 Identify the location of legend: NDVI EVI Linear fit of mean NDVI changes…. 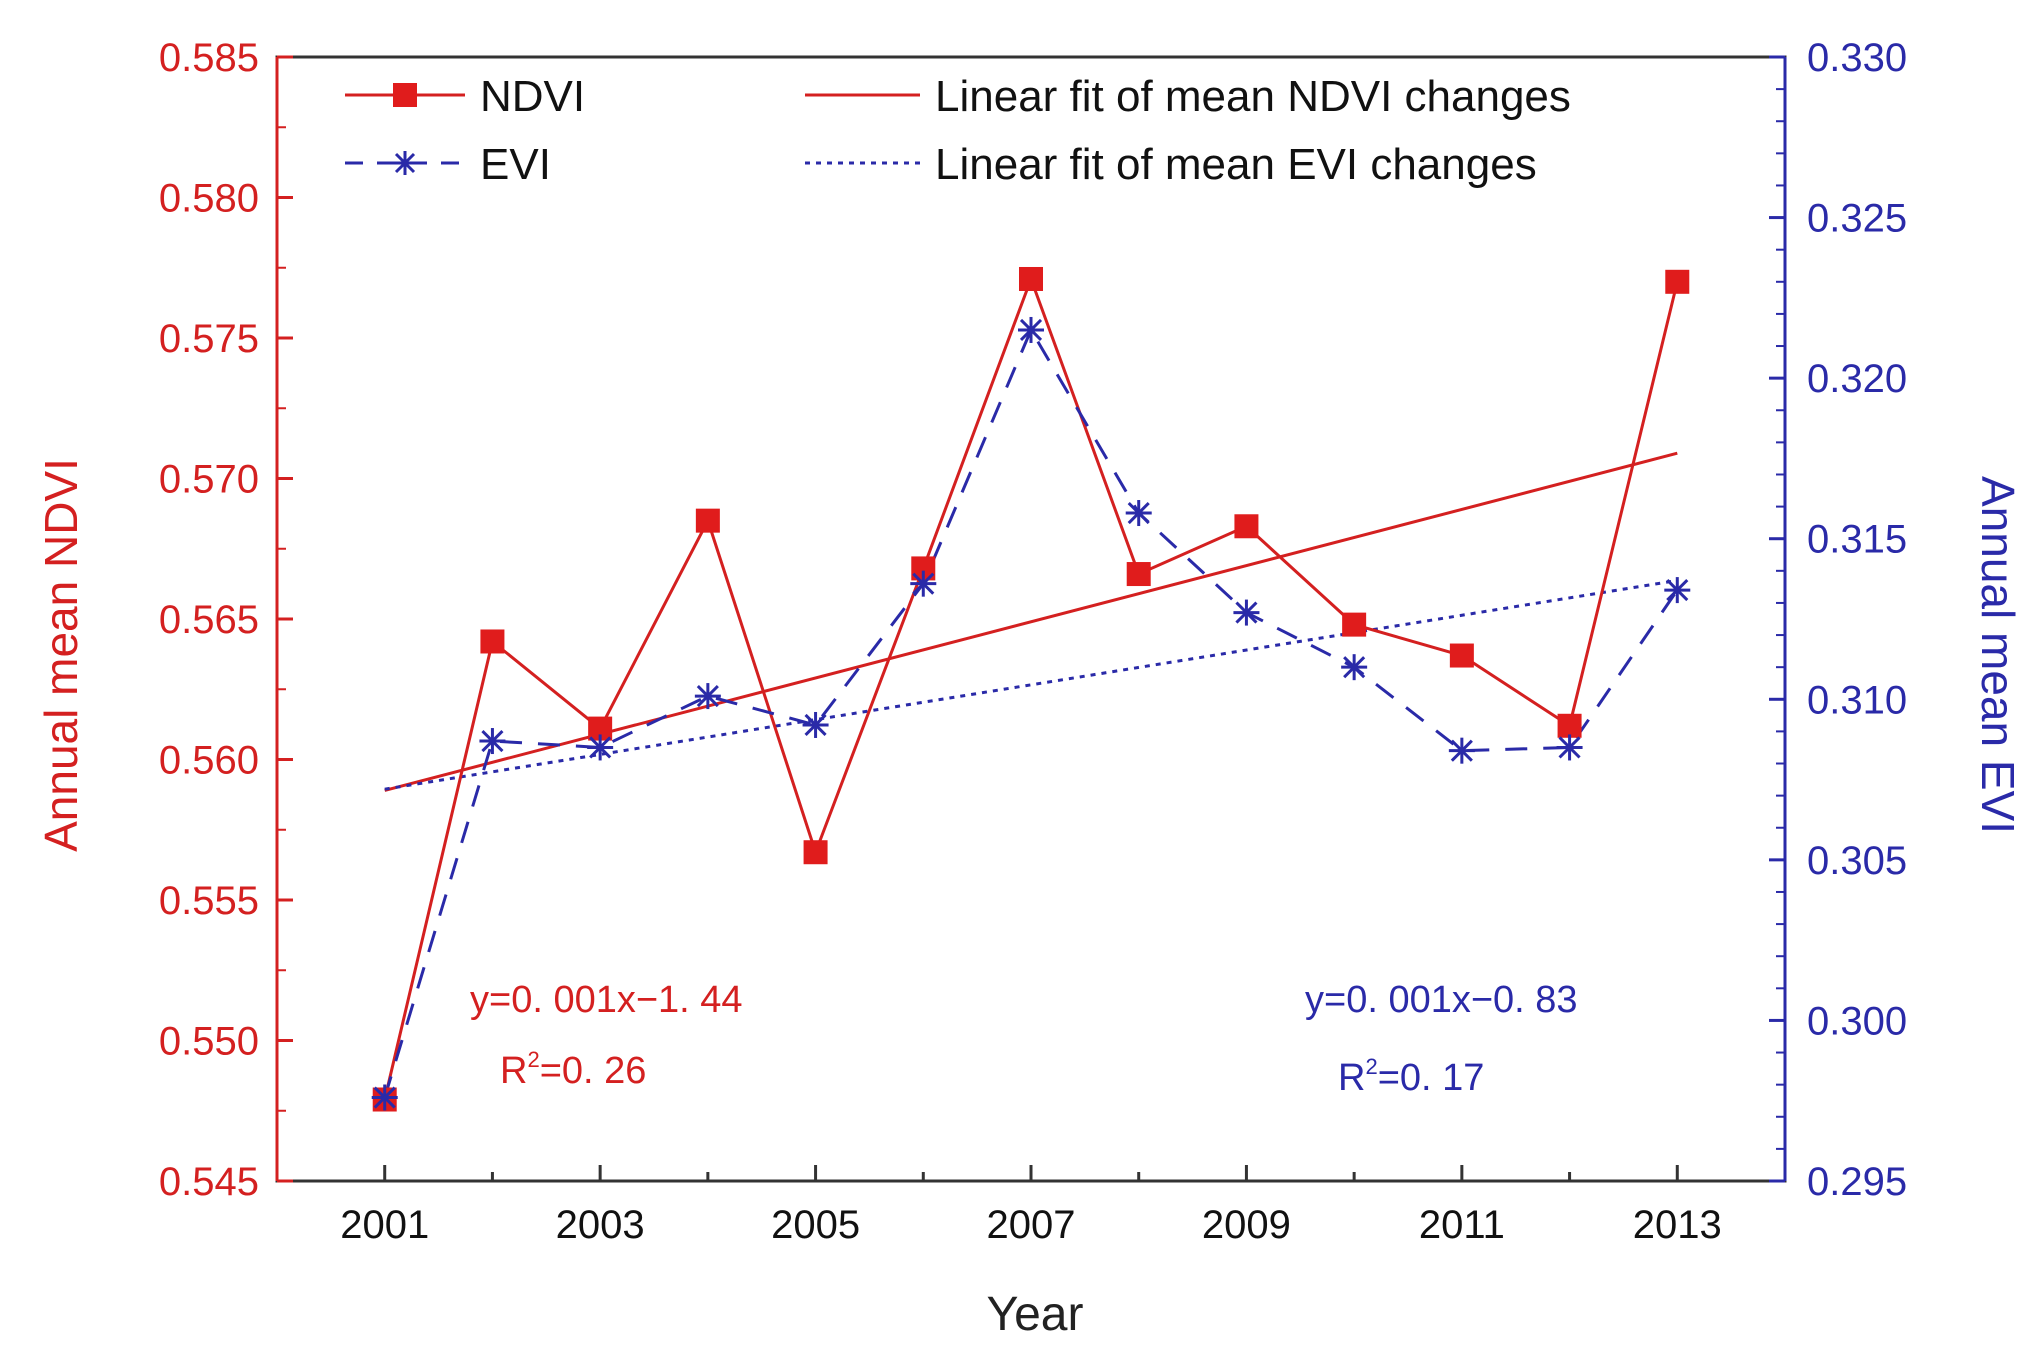
(958, 130).